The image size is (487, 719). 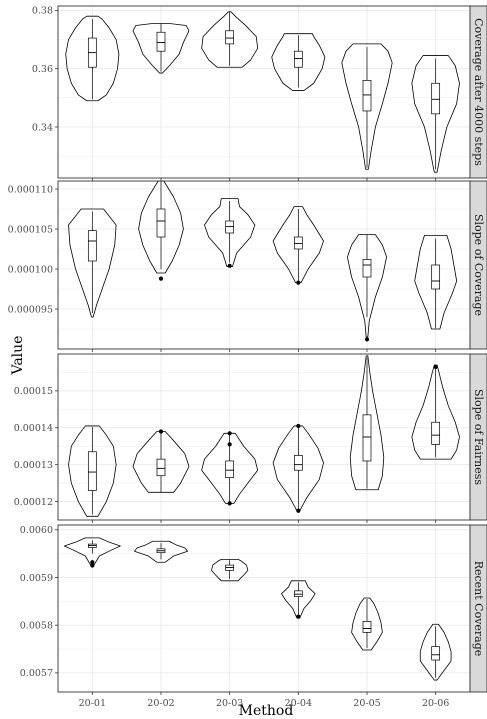 I want to click on y-tick-label: 0.0057, so click(x=36, y=673).